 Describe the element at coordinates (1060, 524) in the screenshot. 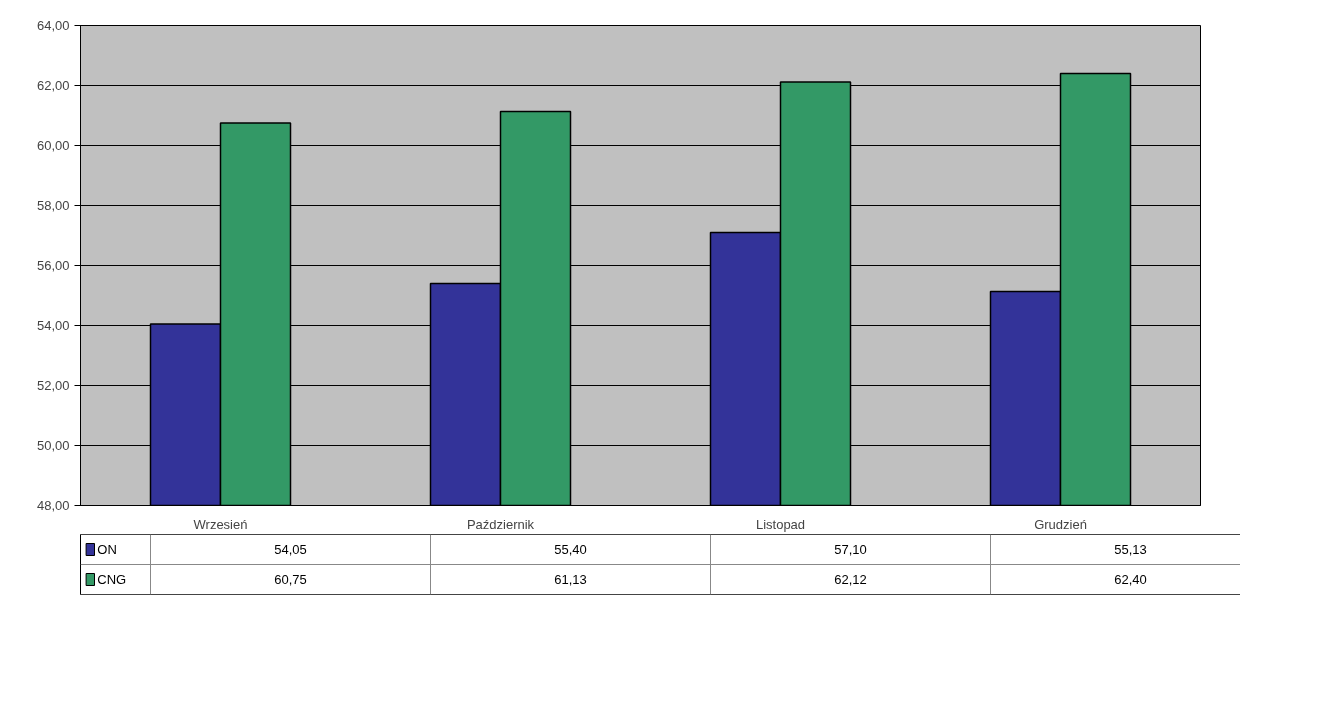

I see `x-tick-label: Grudzień` at that location.